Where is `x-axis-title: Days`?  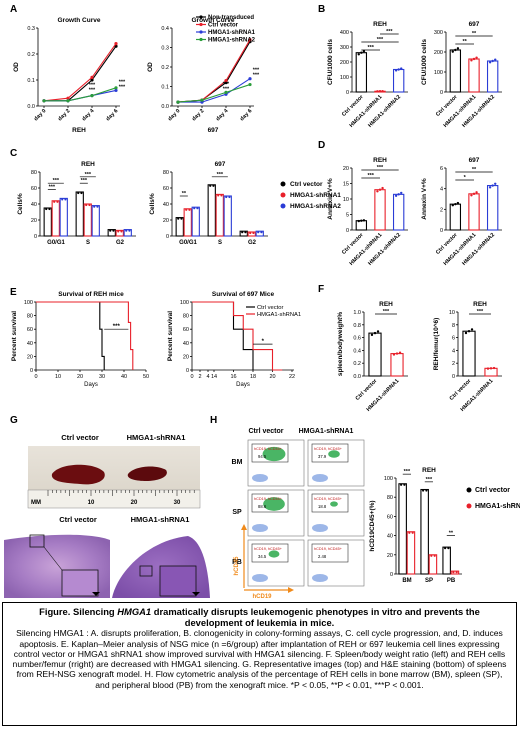
x-axis-title: Days is located at coordinates (243, 385).